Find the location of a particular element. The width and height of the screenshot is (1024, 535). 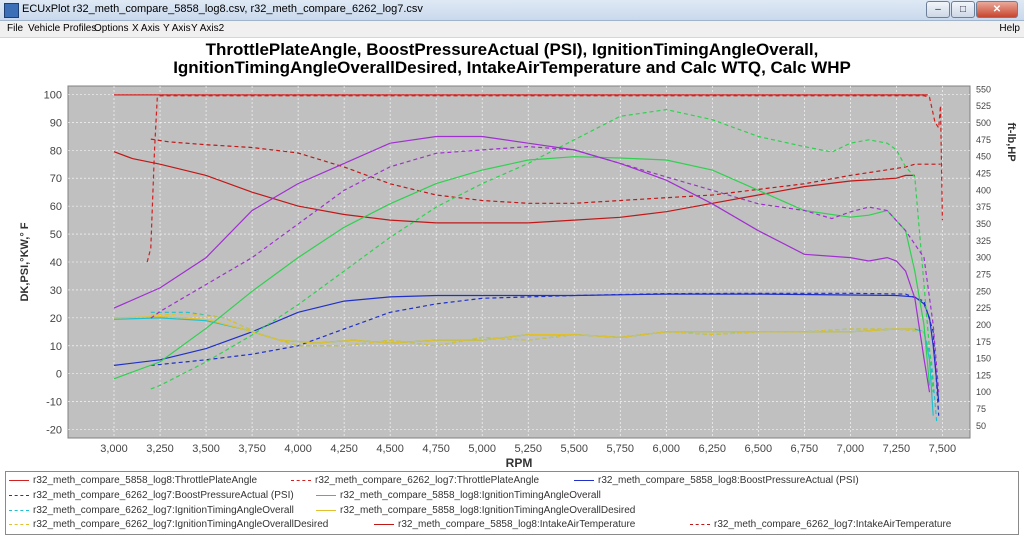

y2-tick-label: 250 is located at coordinates (983, 291).